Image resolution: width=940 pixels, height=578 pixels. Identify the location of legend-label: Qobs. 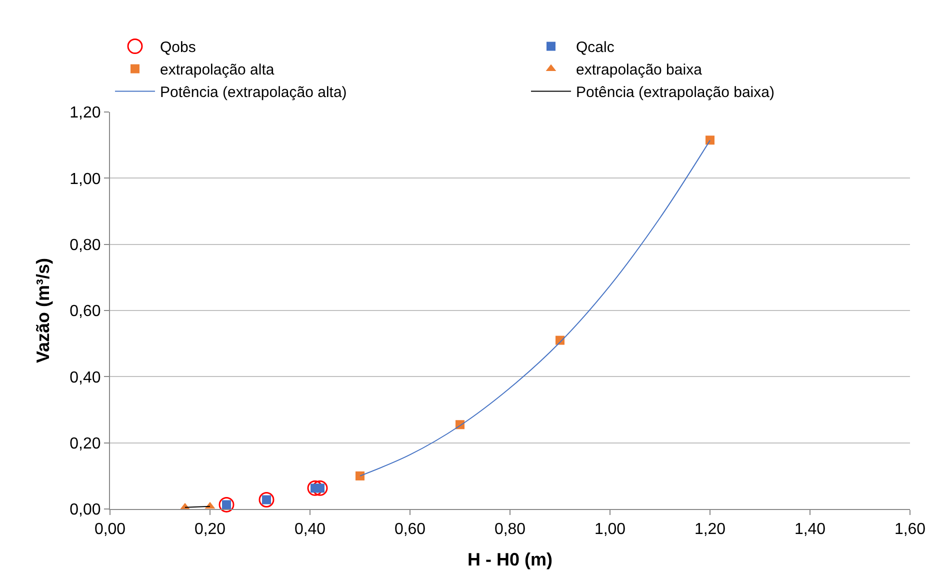
(178, 47).